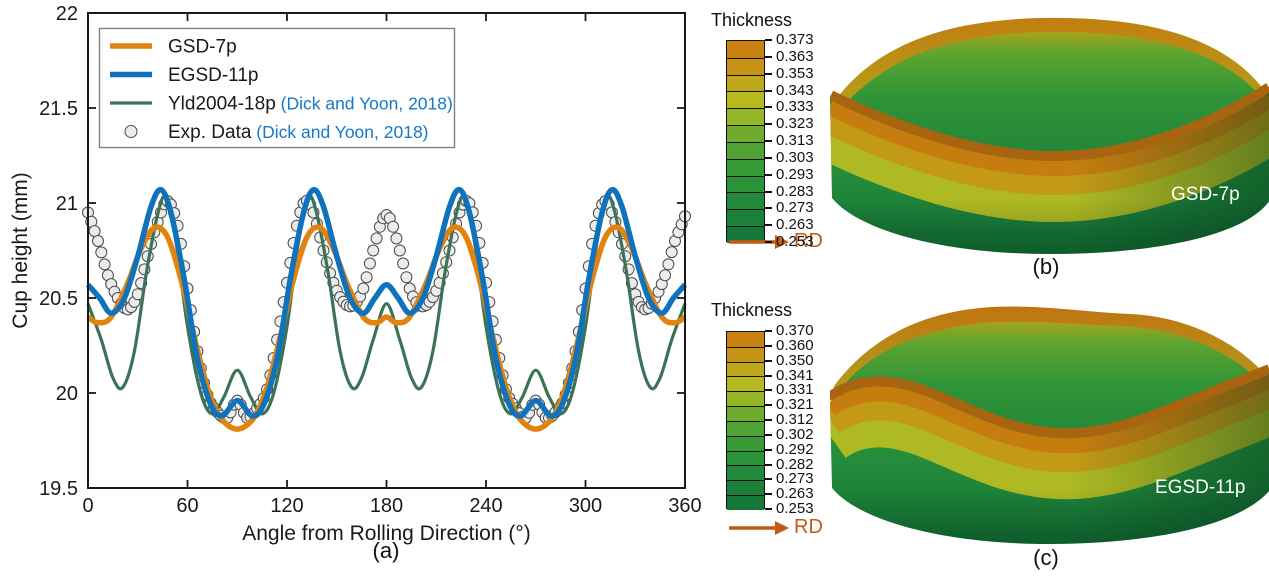  Describe the element at coordinates (789, 90) in the screenshot. I see `colorbar-tick-label: 0.343` at that location.